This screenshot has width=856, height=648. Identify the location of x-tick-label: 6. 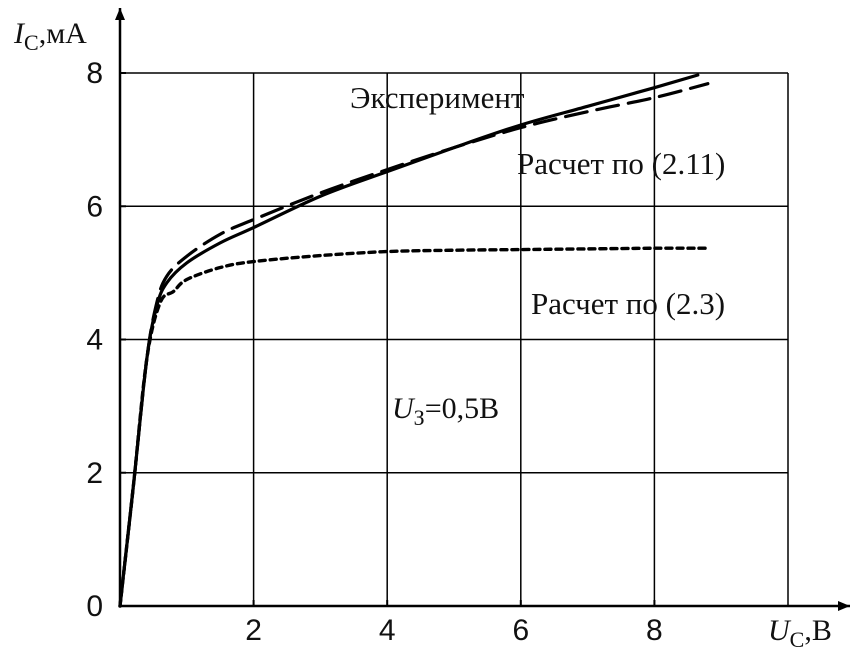
(520, 630).